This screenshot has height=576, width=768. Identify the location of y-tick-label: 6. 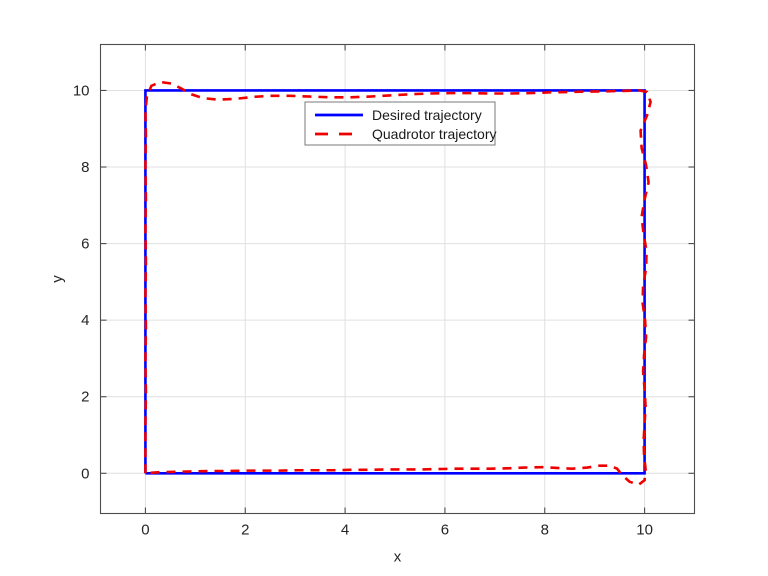
(85, 244).